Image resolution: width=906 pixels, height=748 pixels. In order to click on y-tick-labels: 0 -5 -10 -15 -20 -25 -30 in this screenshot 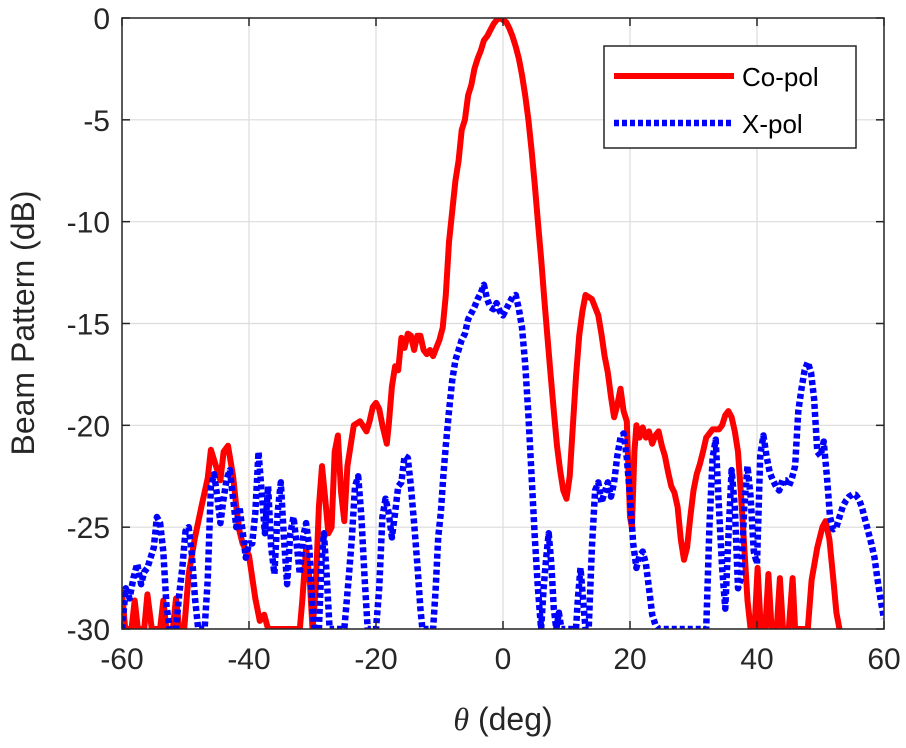, I will do `click(88, 325)`.